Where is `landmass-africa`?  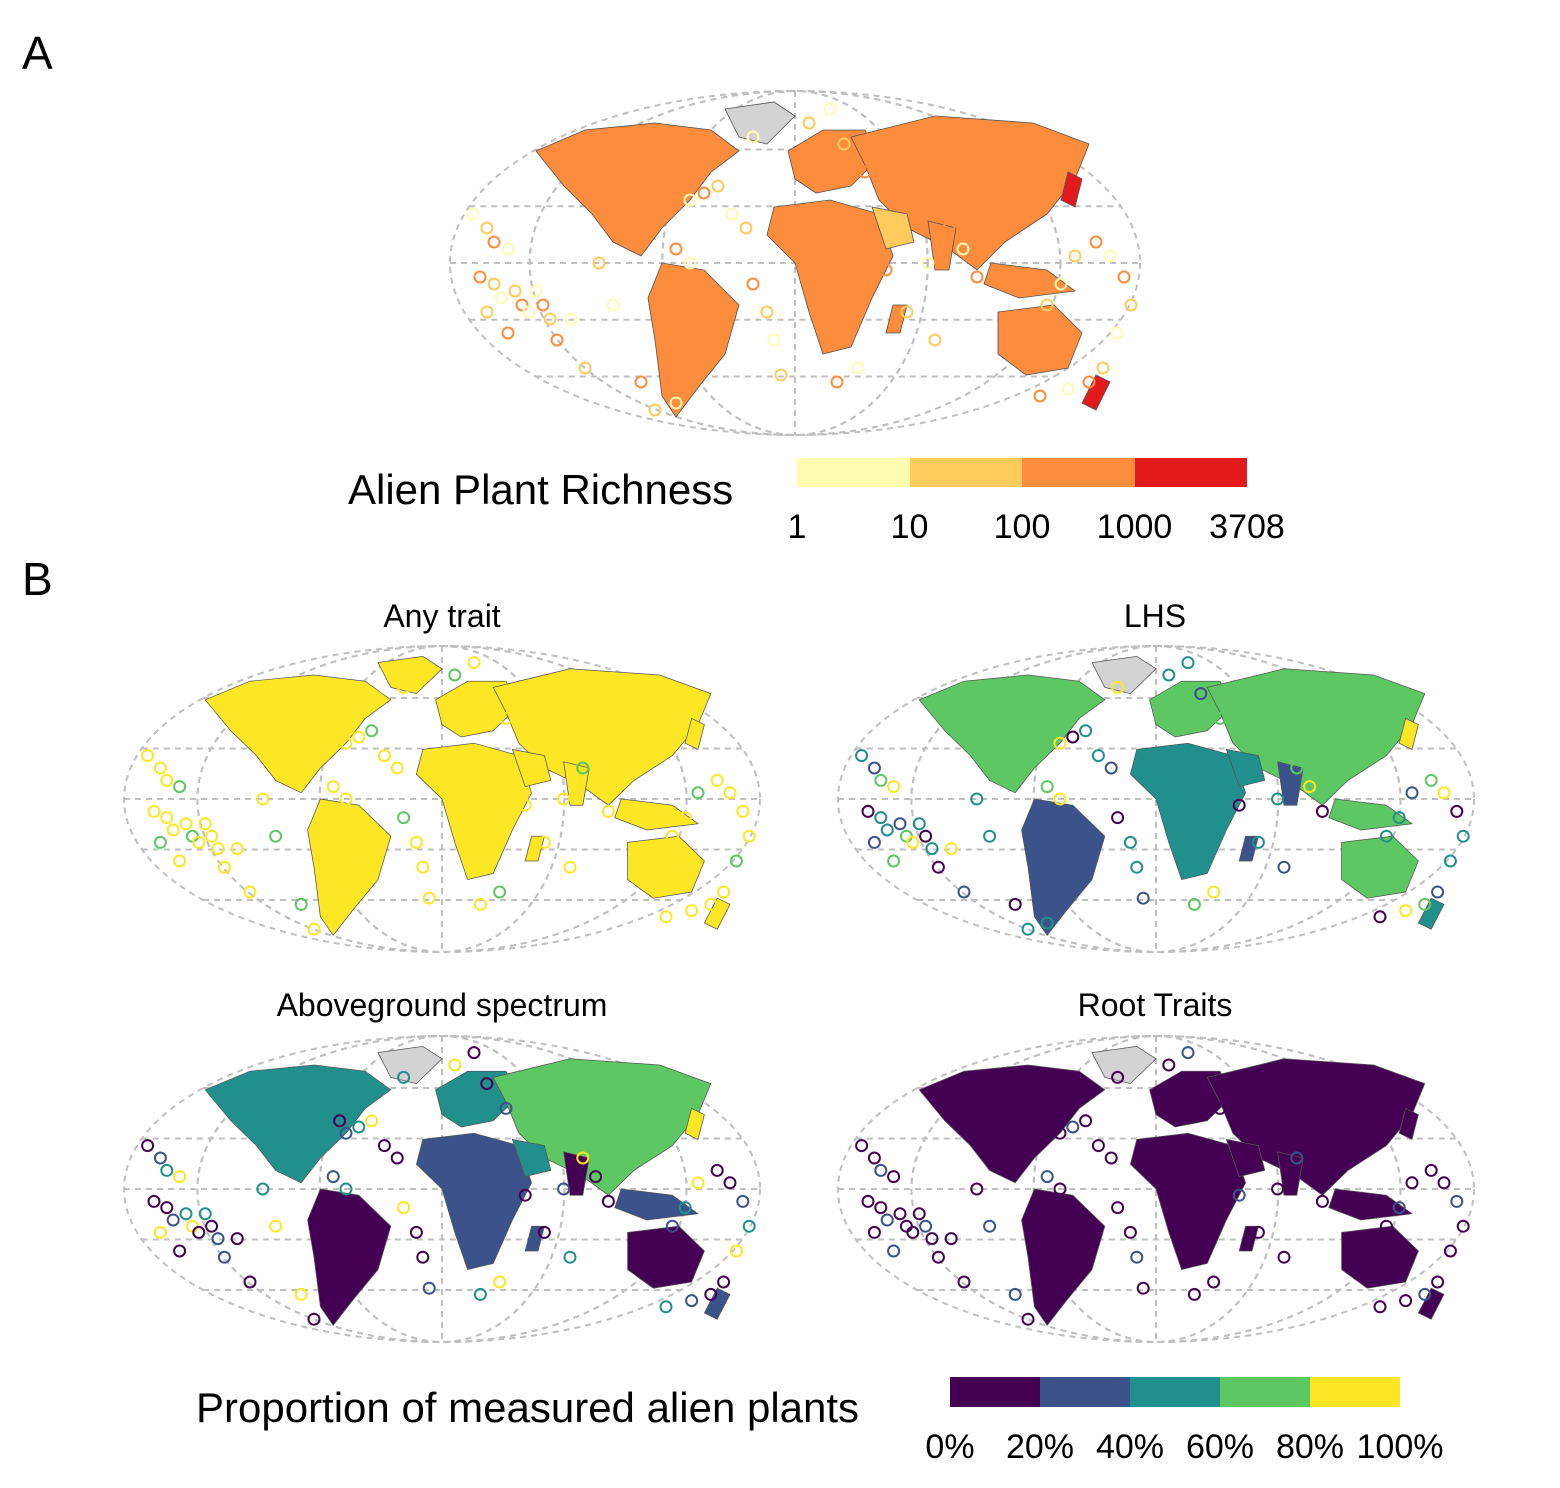
landmass-africa is located at coordinates (830, 277).